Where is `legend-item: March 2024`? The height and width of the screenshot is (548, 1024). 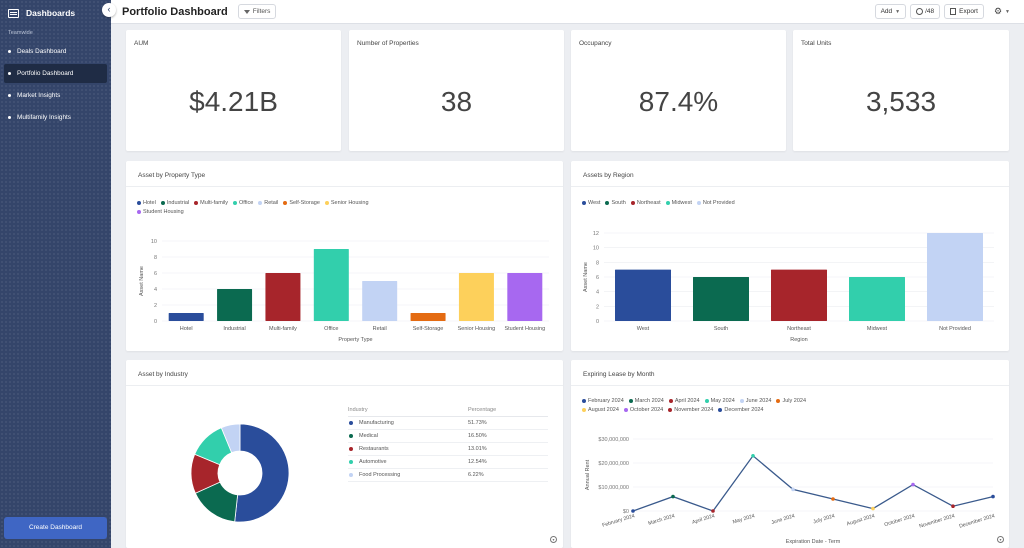 legend-item: March 2024 is located at coordinates (646, 400).